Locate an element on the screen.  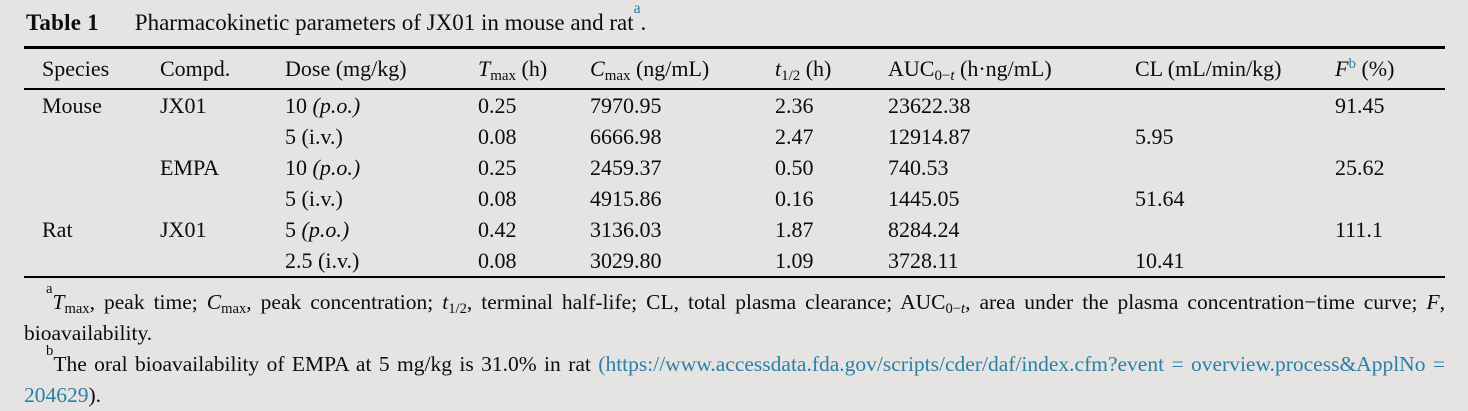
footnote-marker-a: a is located at coordinates (637, 8).